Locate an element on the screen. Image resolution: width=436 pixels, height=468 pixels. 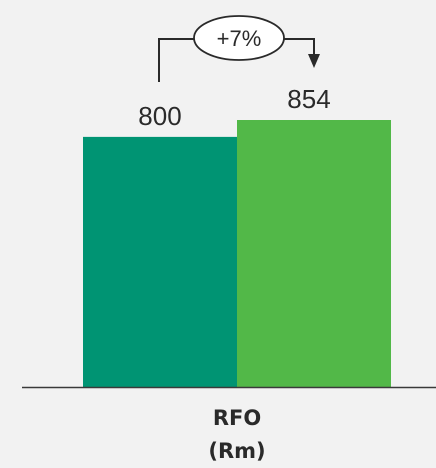
data-label-854: 854 is located at coordinates (308, 99).